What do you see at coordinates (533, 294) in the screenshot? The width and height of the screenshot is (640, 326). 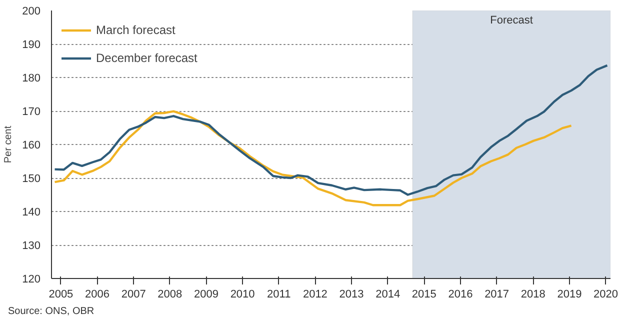 I see `x-tick-label: 2018` at bounding box center [533, 294].